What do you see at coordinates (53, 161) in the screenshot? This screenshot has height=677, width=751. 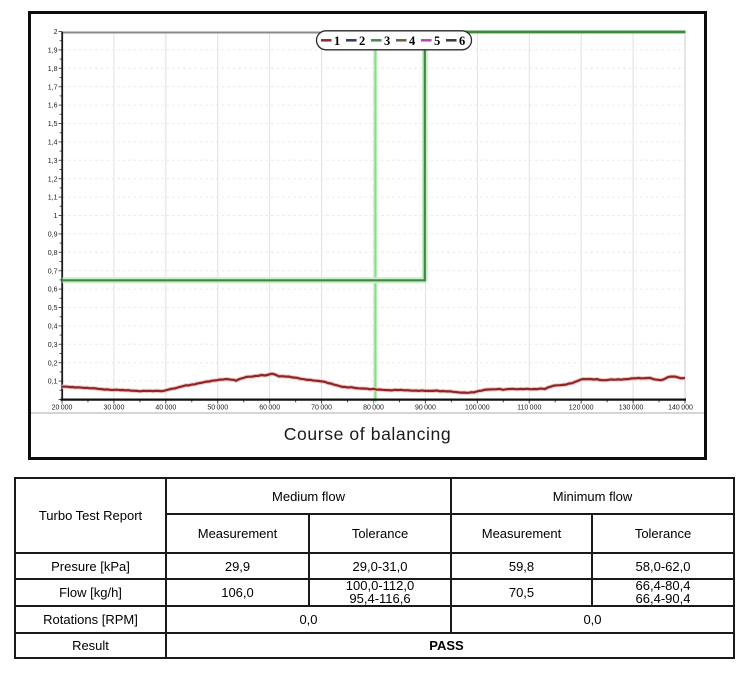 I see `svg-text: 1,3` at bounding box center [53, 161].